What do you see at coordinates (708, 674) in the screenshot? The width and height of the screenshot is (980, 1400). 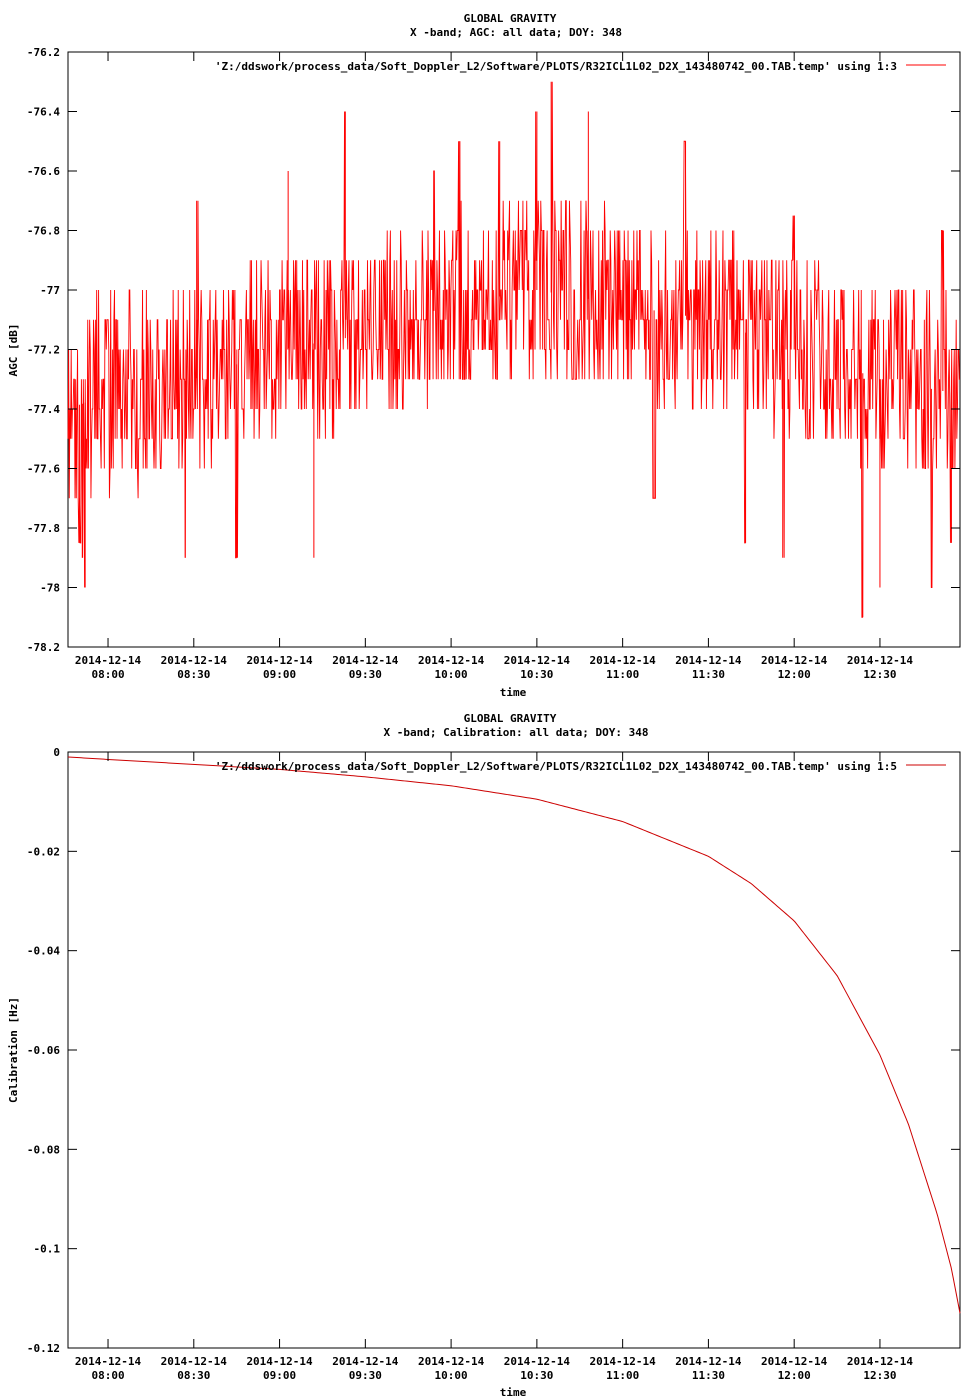 I see `agc-x-tick-time: 11:30` at bounding box center [708, 674].